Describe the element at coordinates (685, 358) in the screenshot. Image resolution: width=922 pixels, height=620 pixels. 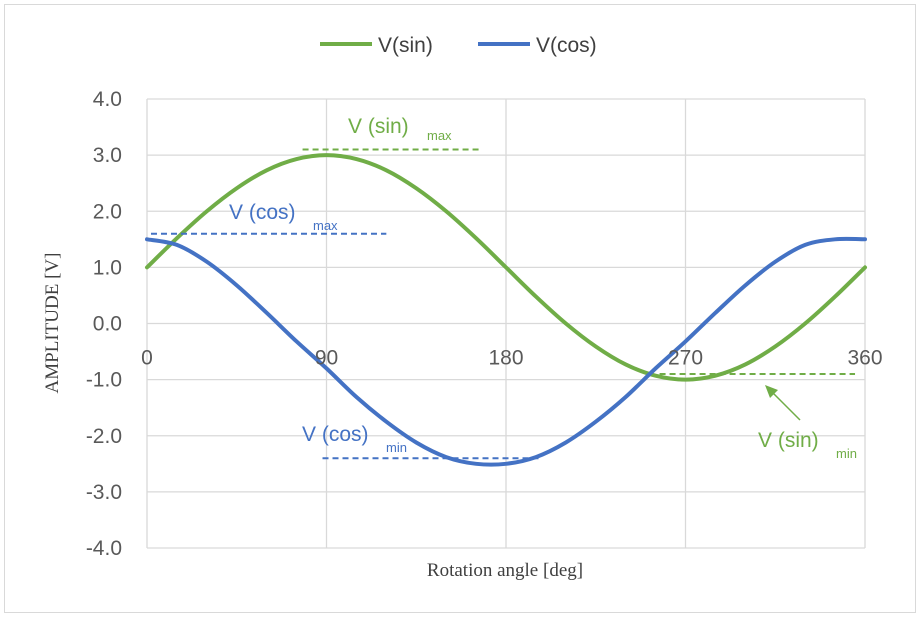
I see `x-tick-label: 270` at that location.